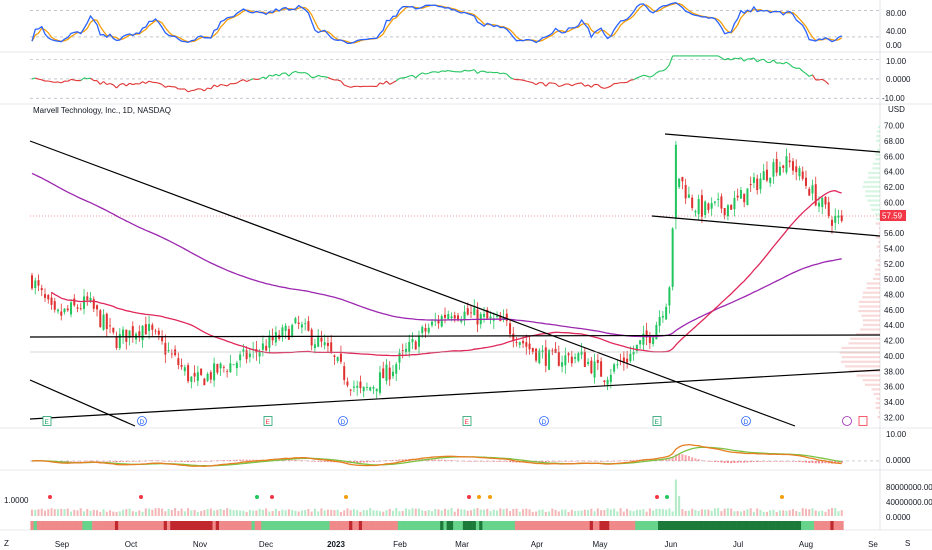  Describe the element at coordinates (746, 421) in the screenshot. I see `dividend-marker-icon` at that location.